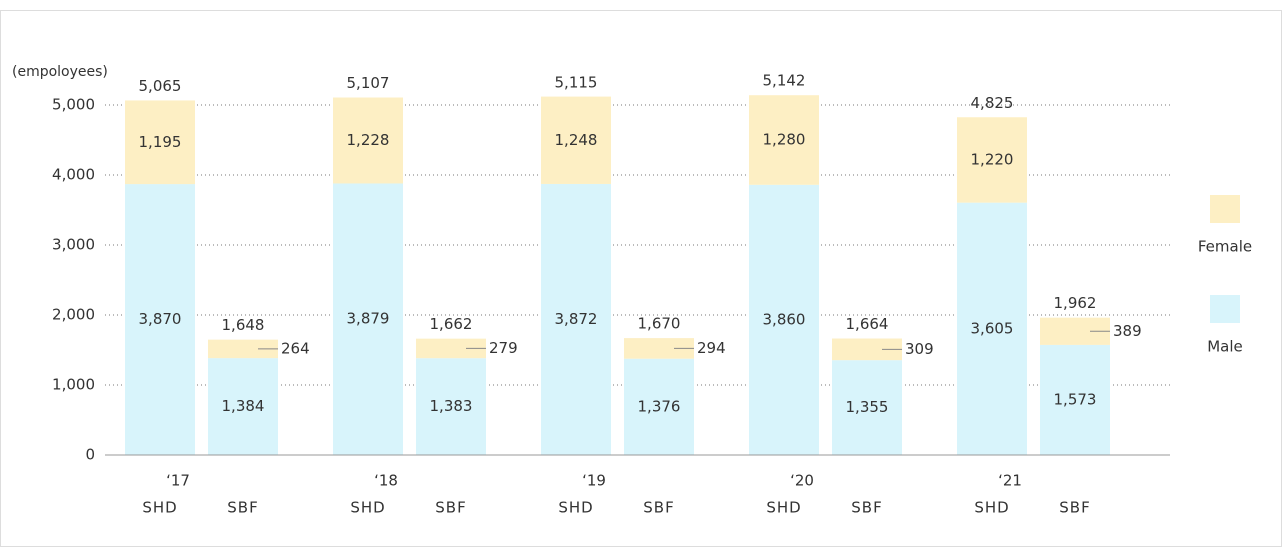  I want to click on y-tick-label: 2,000, so click(73, 315).